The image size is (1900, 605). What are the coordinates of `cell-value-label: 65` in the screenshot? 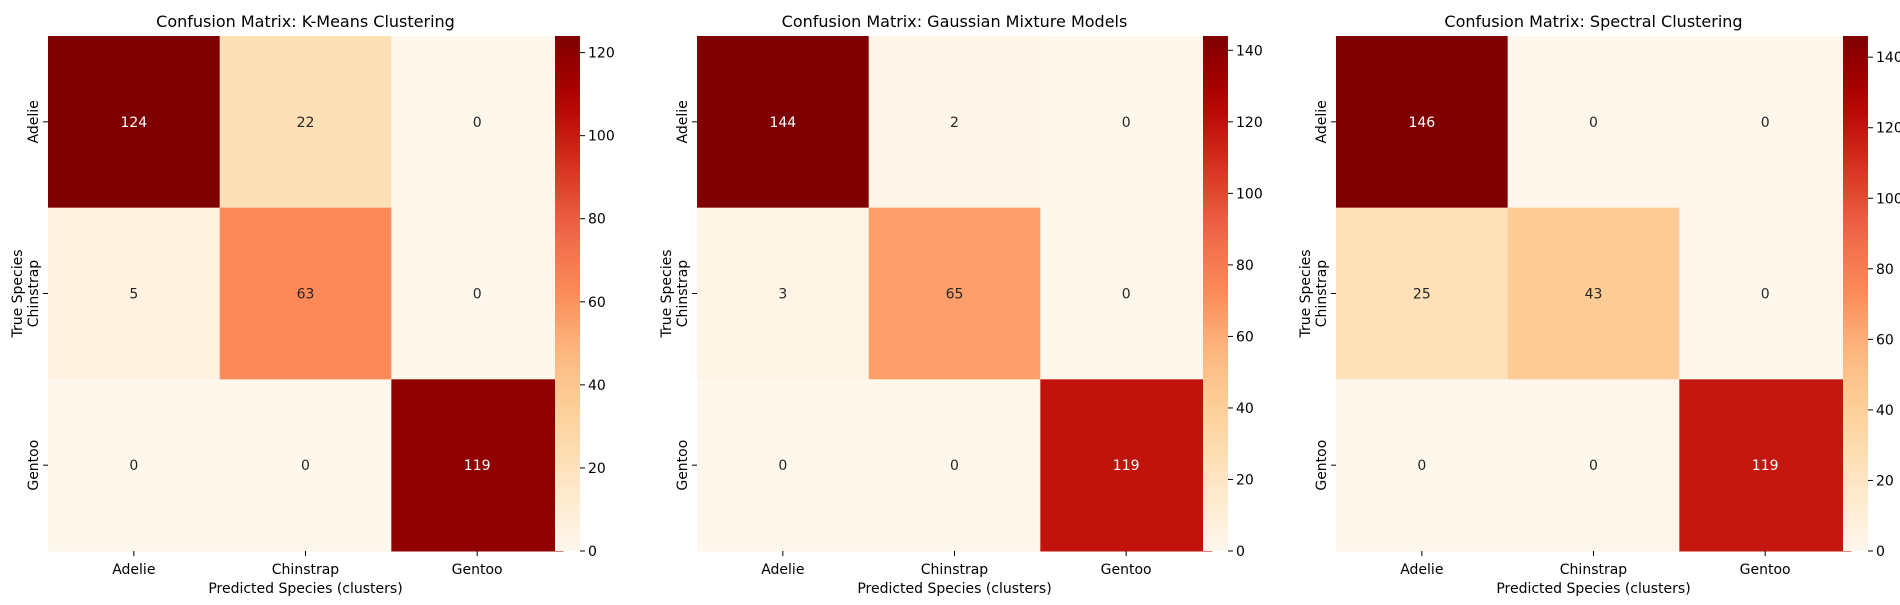 It's located at (955, 295).